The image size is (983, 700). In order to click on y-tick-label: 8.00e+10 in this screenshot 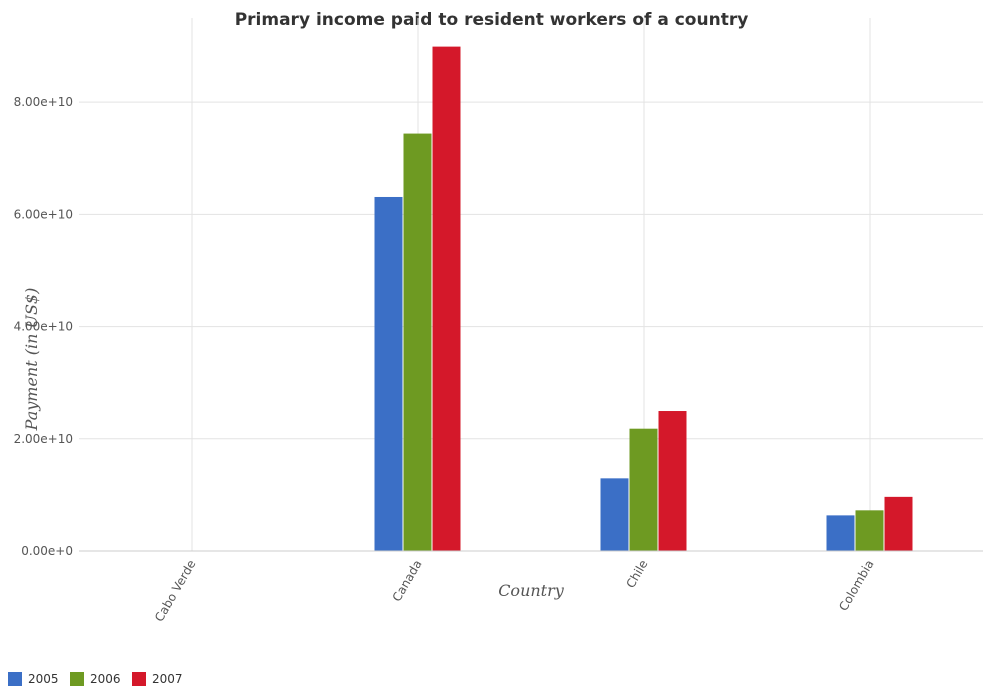, I will do `click(43, 102)`.